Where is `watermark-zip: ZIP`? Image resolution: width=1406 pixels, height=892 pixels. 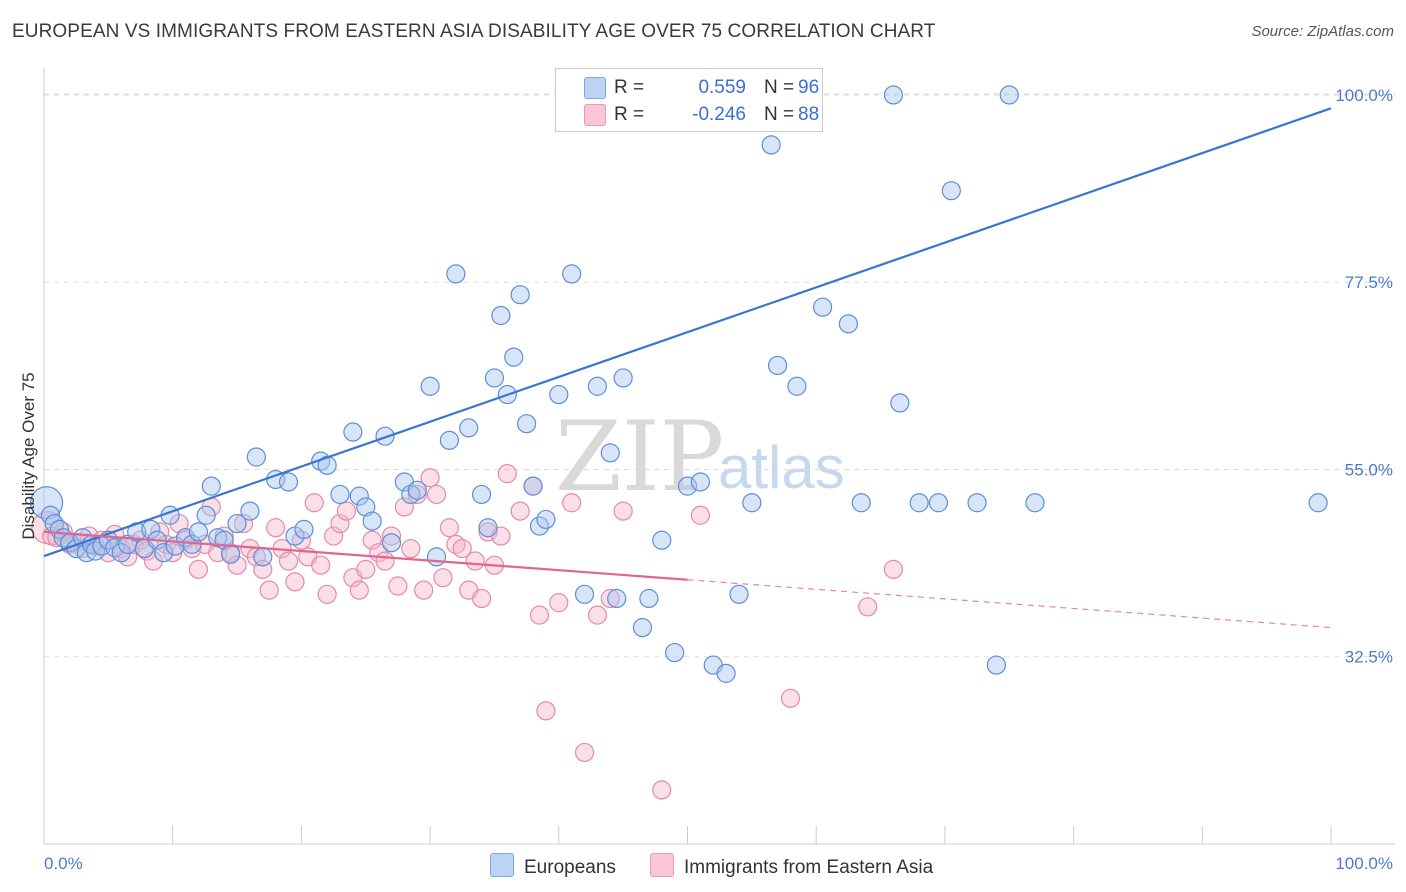 watermark-zip: ZIP is located at coordinates (639, 457).